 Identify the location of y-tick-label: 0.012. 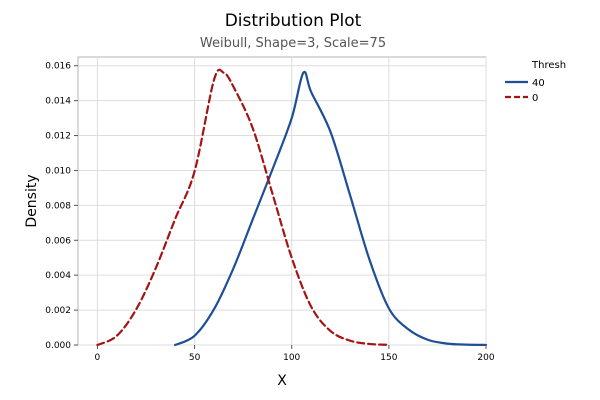
(58, 137).